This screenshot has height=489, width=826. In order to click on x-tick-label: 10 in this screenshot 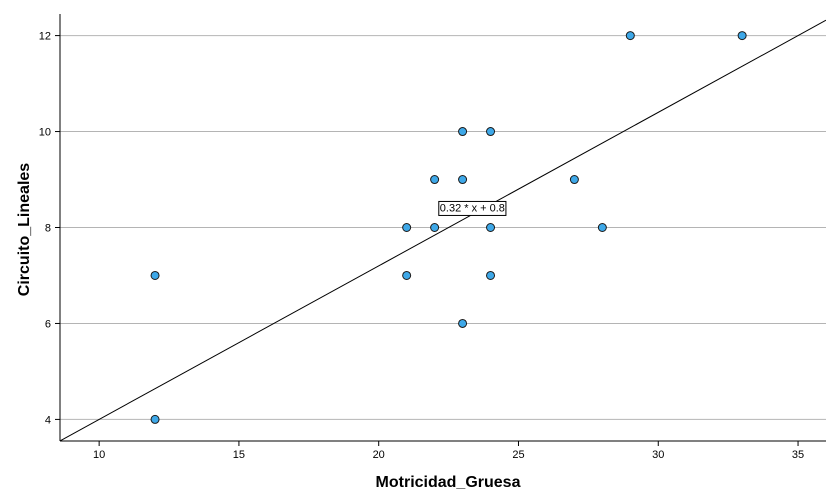, I will do `click(99, 455)`.